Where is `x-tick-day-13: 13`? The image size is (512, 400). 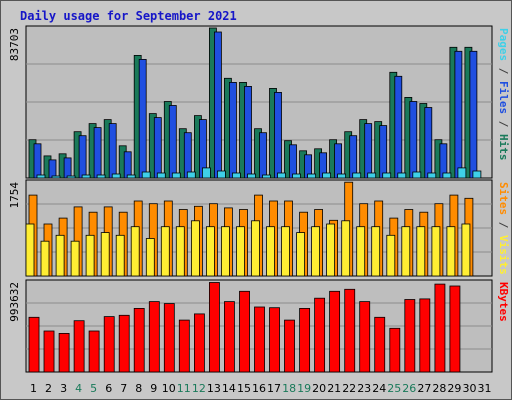
x-tick-day-13: 13 is located at coordinates (214, 388).